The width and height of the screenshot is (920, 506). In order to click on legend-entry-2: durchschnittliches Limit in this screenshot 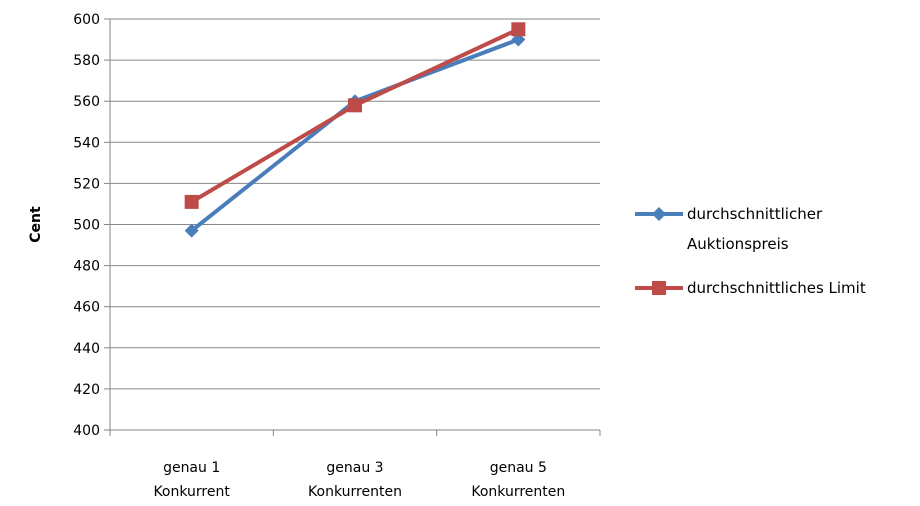, I will do `click(750, 288)`.